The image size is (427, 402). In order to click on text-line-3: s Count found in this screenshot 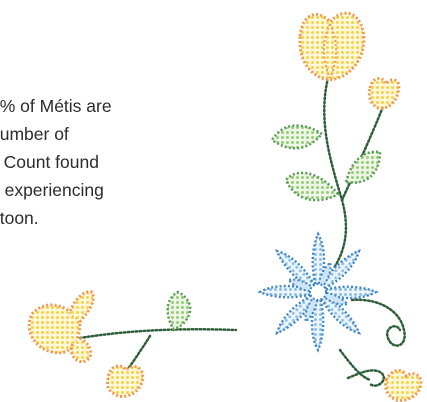, I will do `click(49, 162)`.